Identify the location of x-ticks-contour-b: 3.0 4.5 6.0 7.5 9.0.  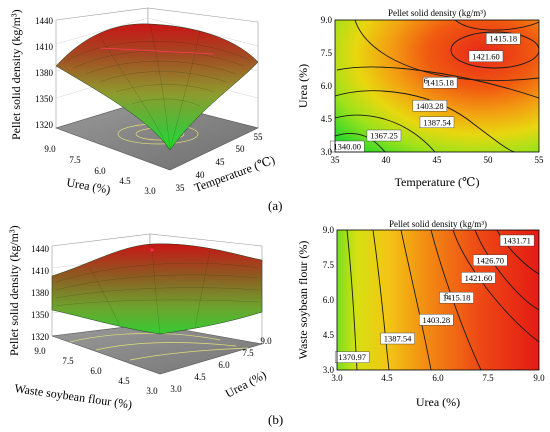
(438, 378).